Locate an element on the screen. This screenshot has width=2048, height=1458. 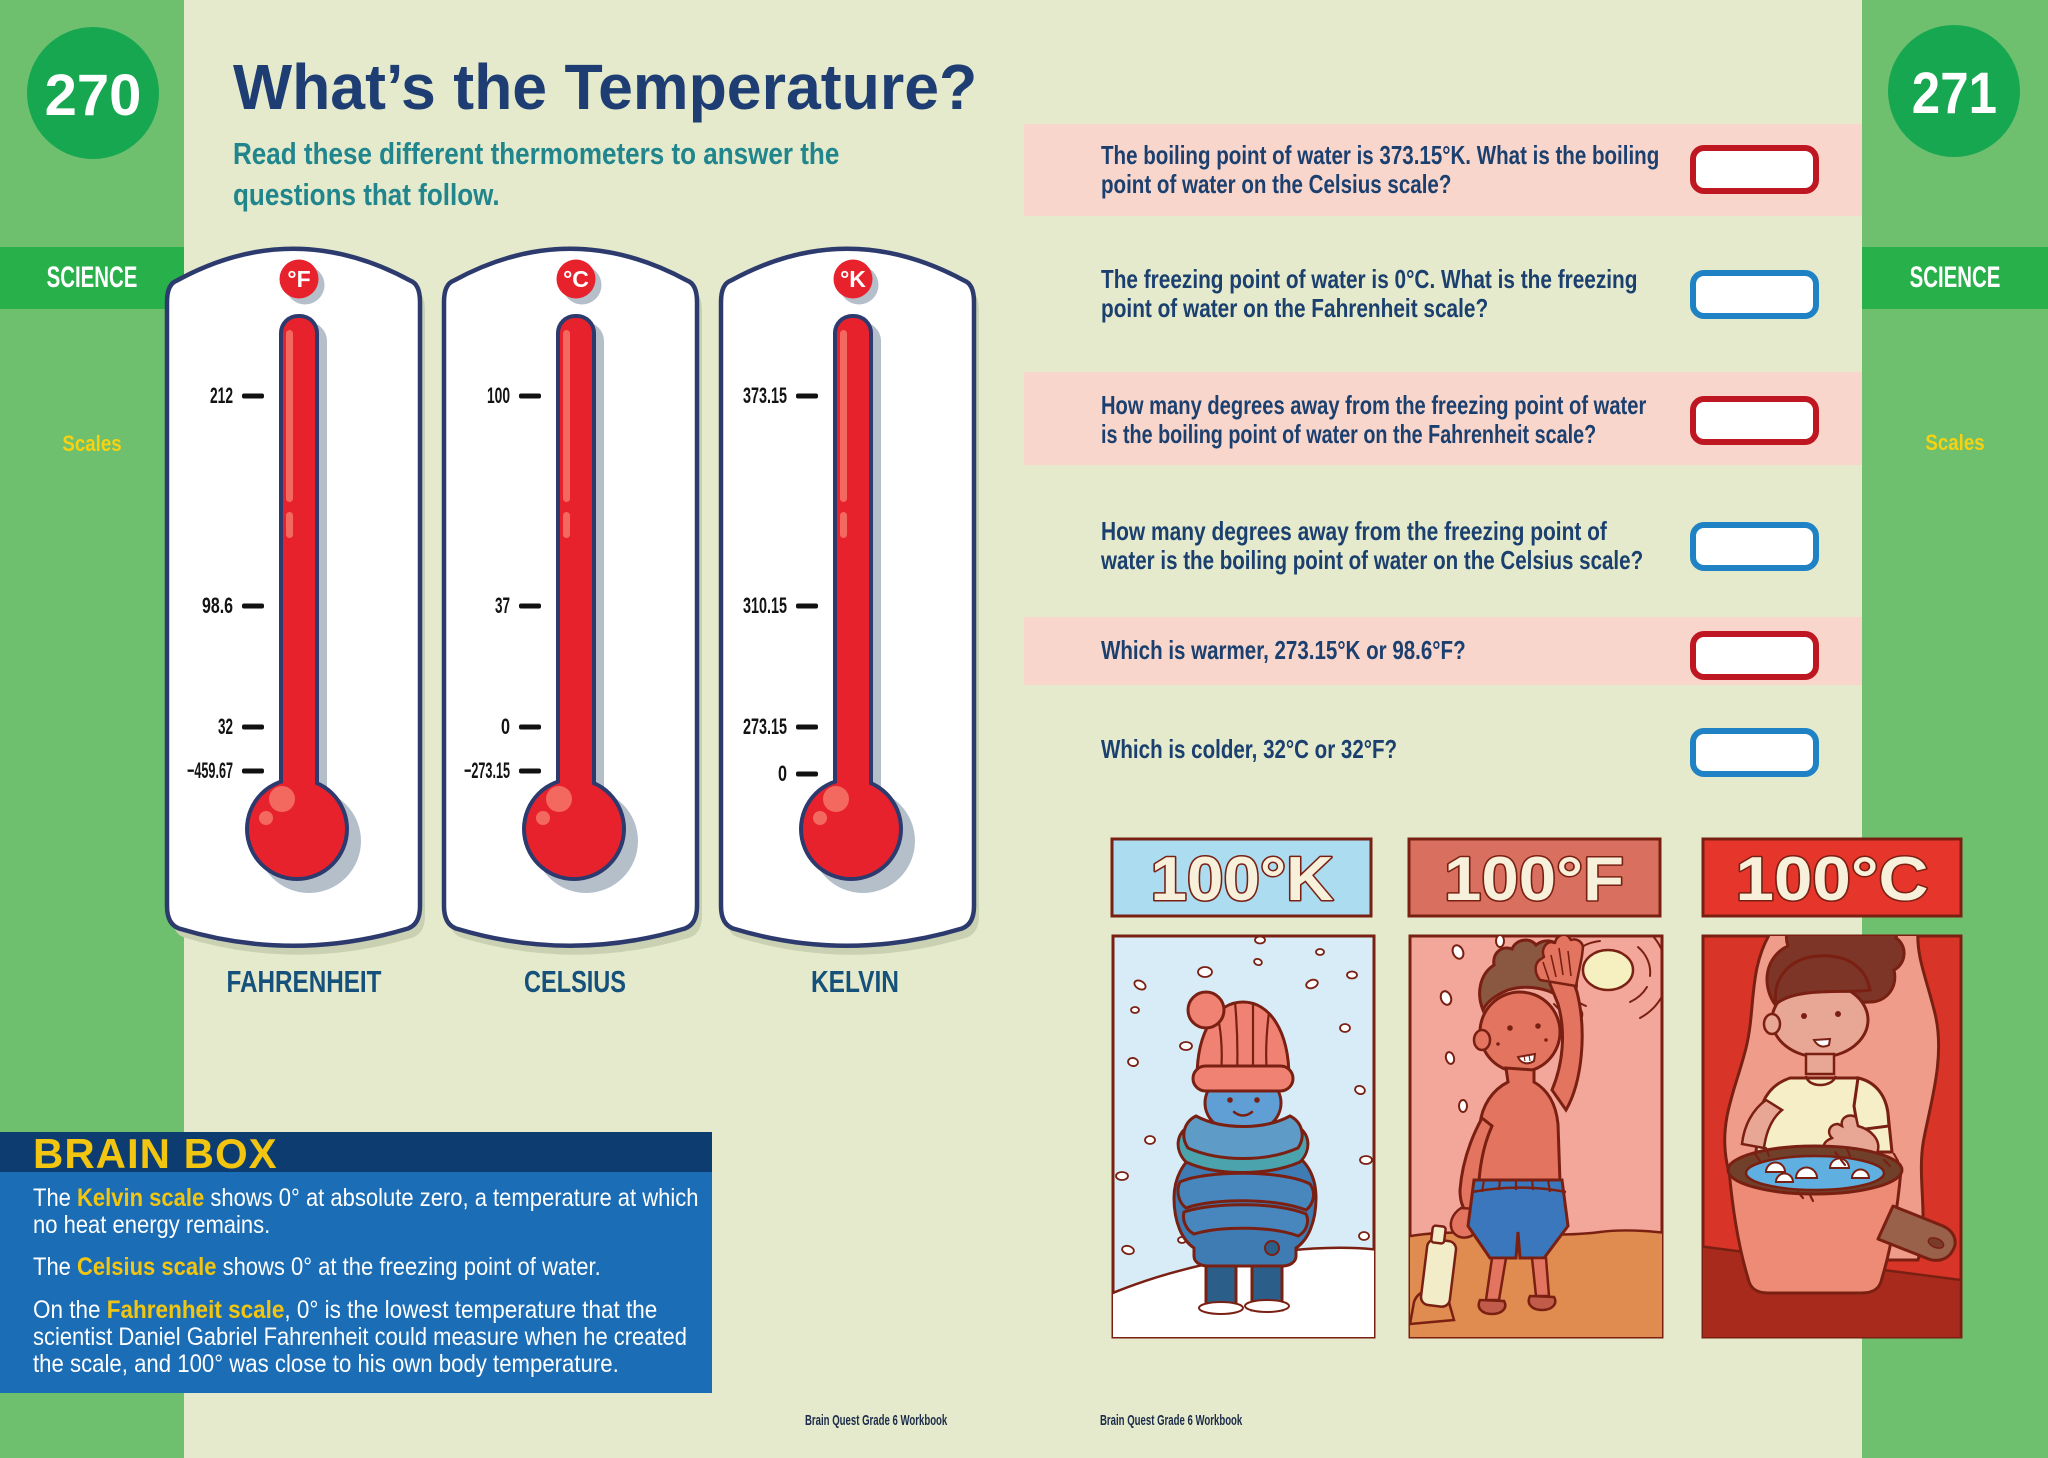
svg-text: 37 is located at coordinates (502, 605).